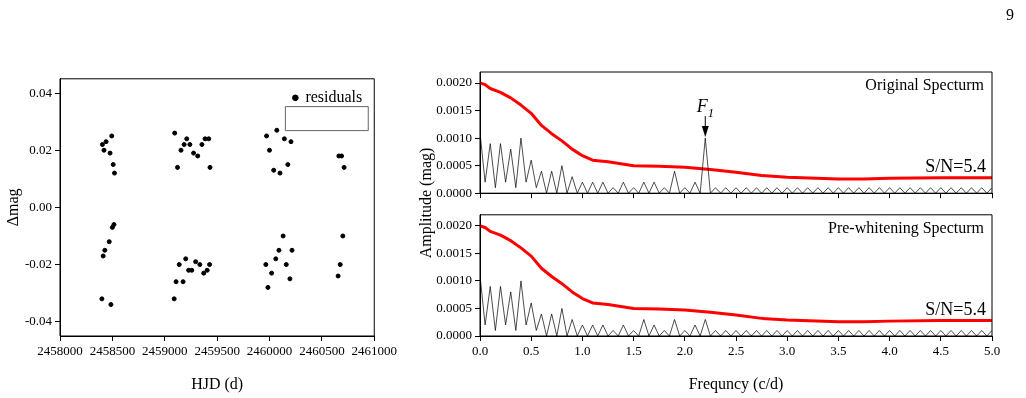 The height and width of the screenshot is (398, 1026). What do you see at coordinates (906, 227) in the screenshot?
I see `annotation: Pre-whitening Specturm` at bounding box center [906, 227].